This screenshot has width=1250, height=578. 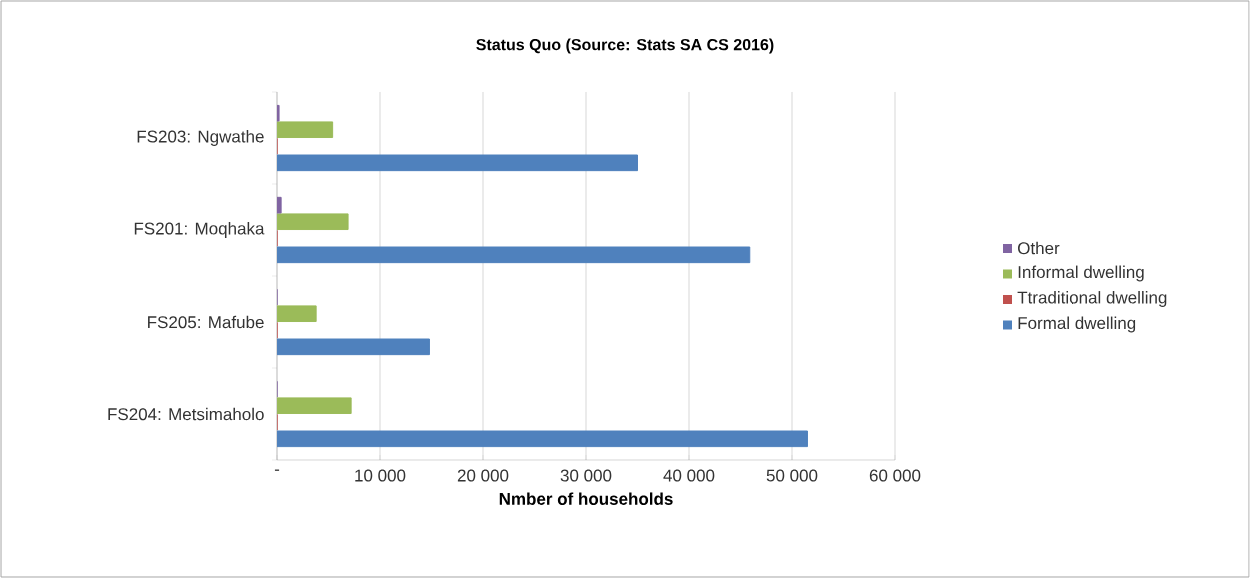 What do you see at coordinates (586, 498) in the screenshot?
I see `x-axis-title: Nmber of households` at bounding box center [586, 498].